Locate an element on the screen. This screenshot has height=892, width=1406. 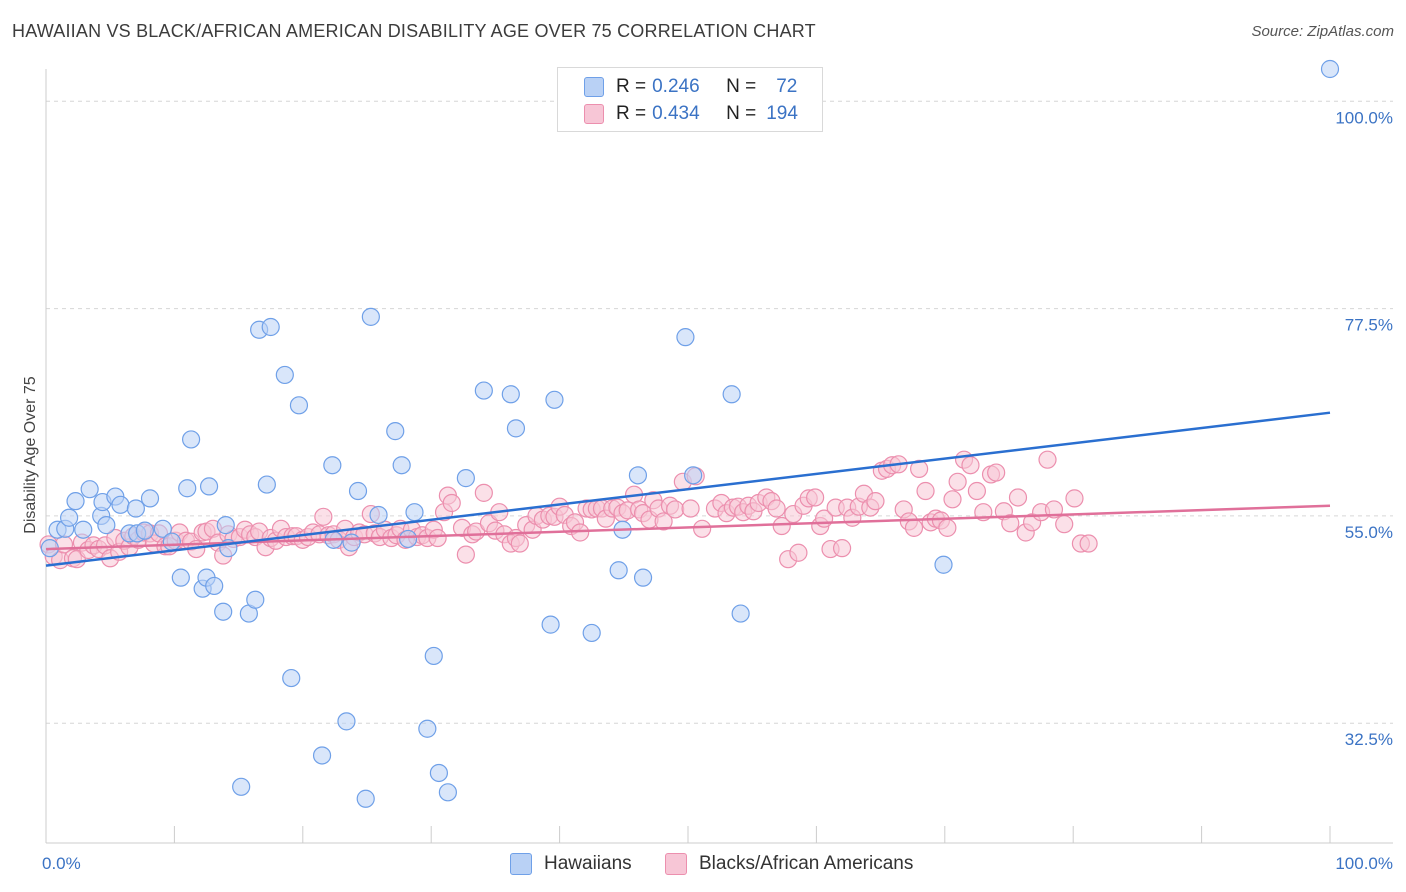
y-tick-label: 100.0% is located at coordinates (1364, 117).